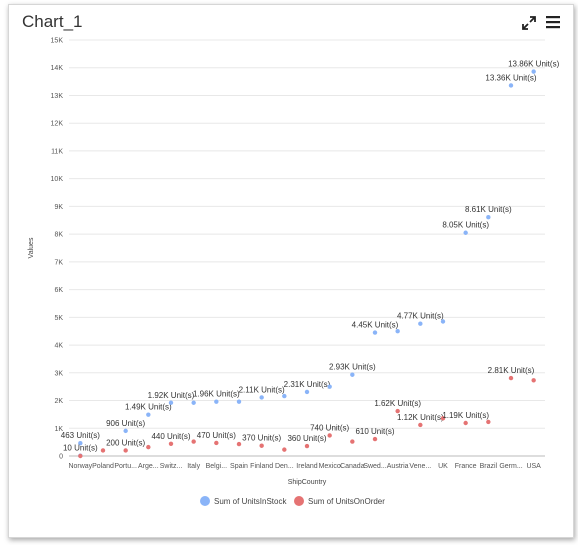 This screenshot has height=545, width=578. I want to click on x-tick-label: UK, so click(443, 466).